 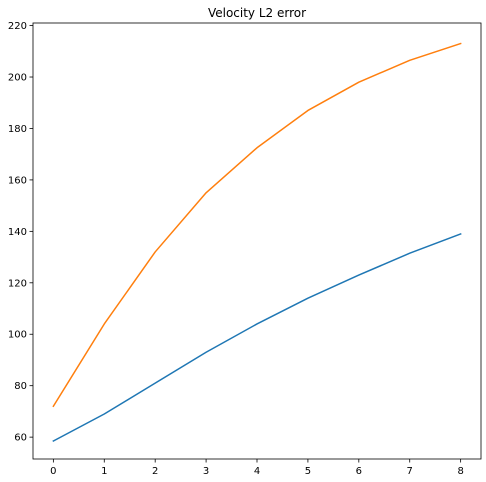 What do you see at coordinates (257, 471) in the screenshot?
I see `x-tick-label: 4` at bounding box center [257, 471].